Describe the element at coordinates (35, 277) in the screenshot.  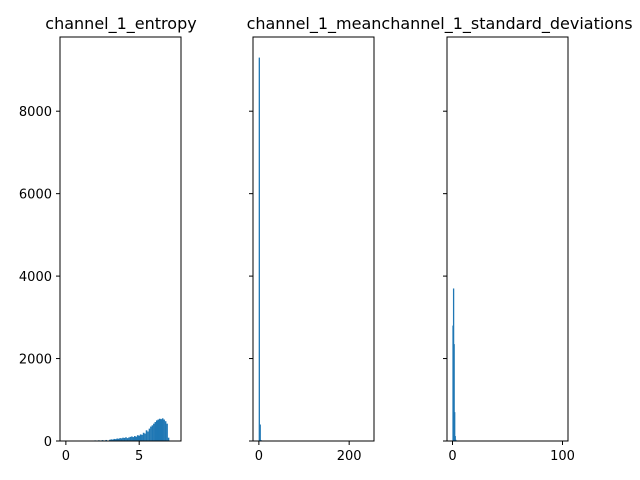
I see `y-tick-label: 4000` at that location.